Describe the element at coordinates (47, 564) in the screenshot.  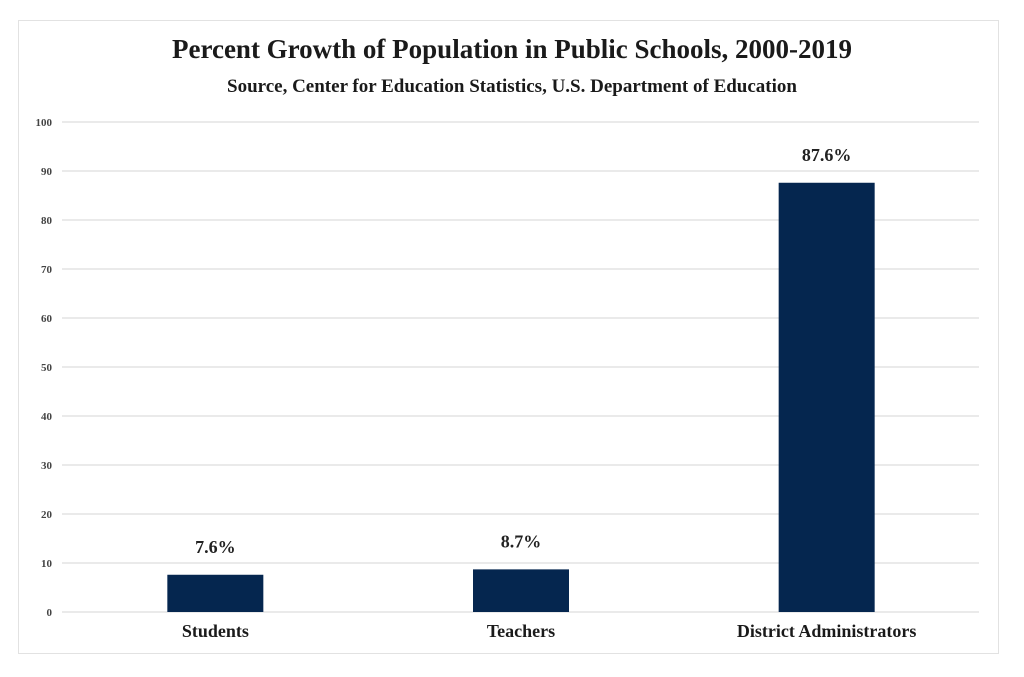
I see `y-tick-label: 10` at that location.